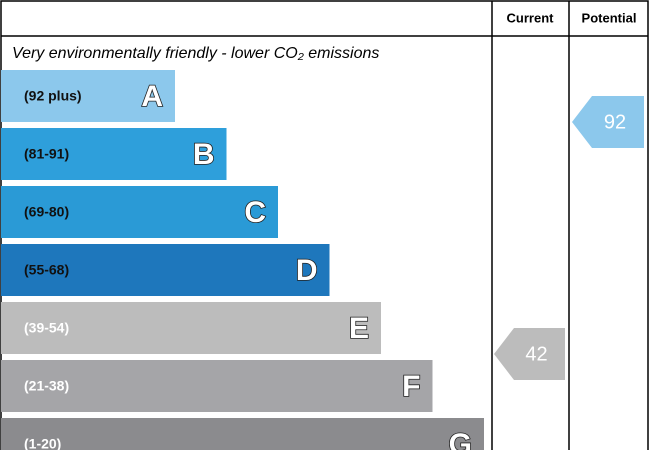  What do you see at coordinates (255, 212) in the screenshot?
I see `band-letter: C` at bounding box center [255, 212].